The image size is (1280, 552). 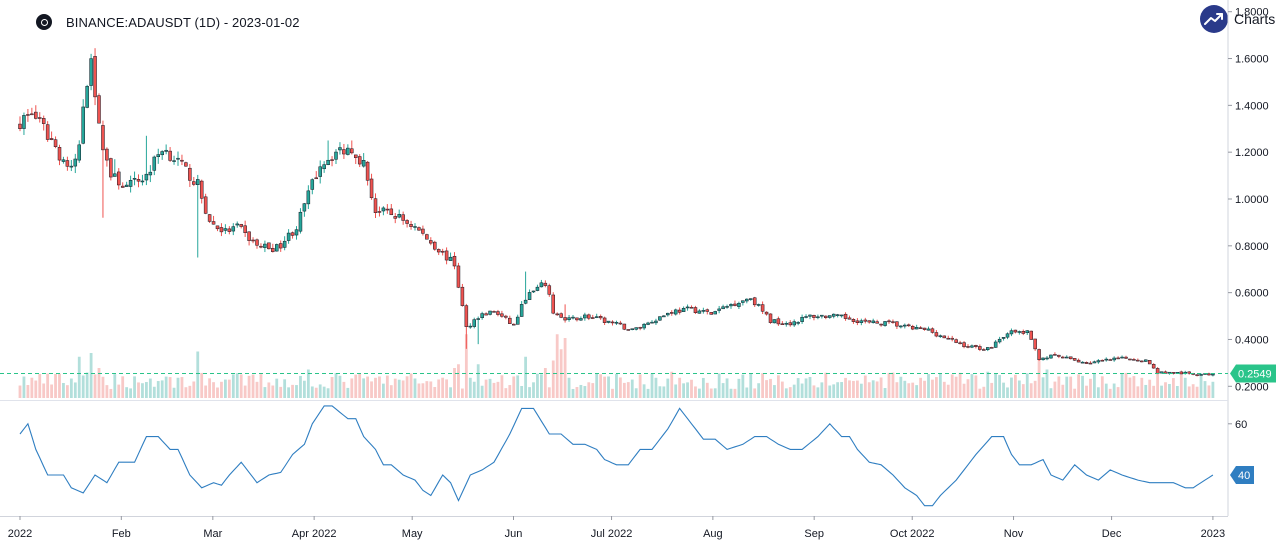 I want to click on time-tick-label: Nov, so click(x=1014, y=534).